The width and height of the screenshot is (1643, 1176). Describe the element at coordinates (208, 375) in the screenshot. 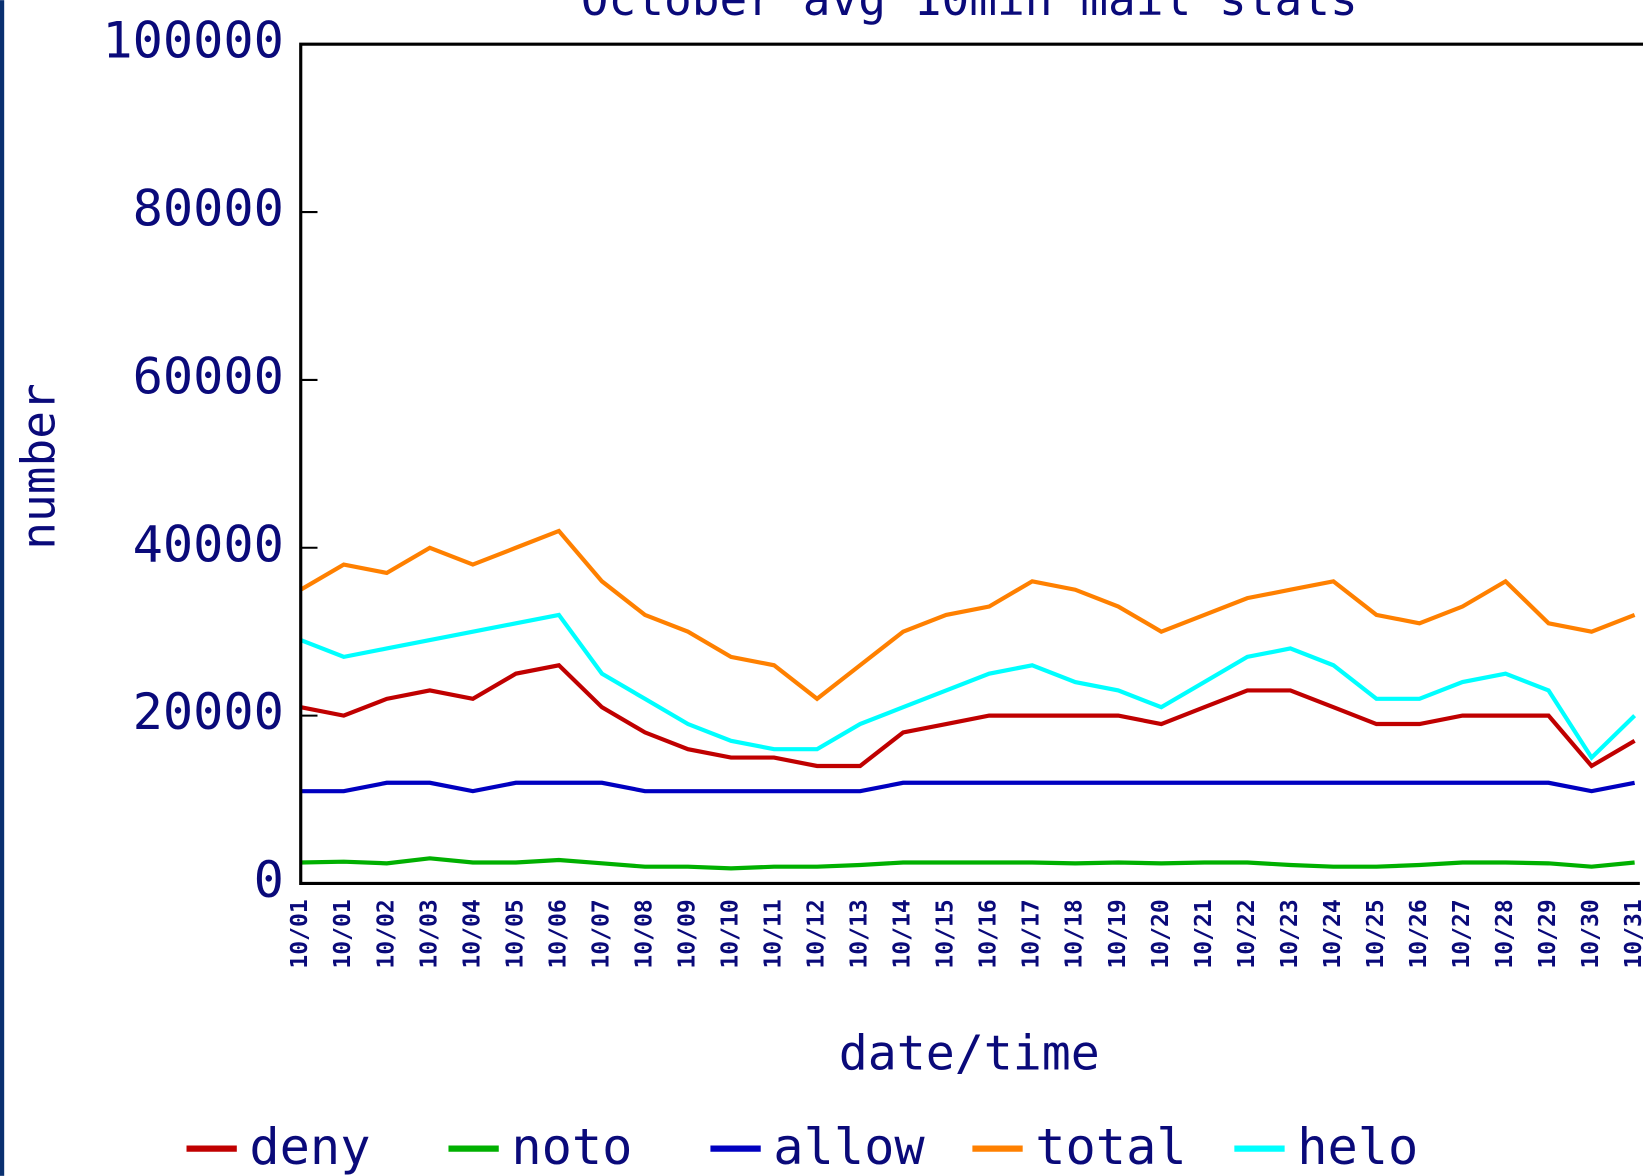

I see `y-tick-label: 60000` at that location.